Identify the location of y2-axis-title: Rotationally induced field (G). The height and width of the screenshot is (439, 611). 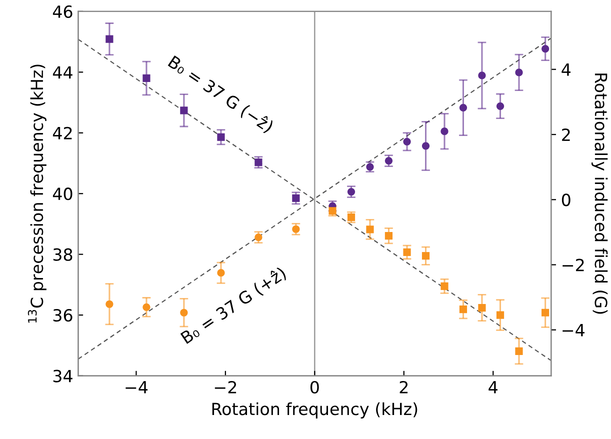
(600, 194).